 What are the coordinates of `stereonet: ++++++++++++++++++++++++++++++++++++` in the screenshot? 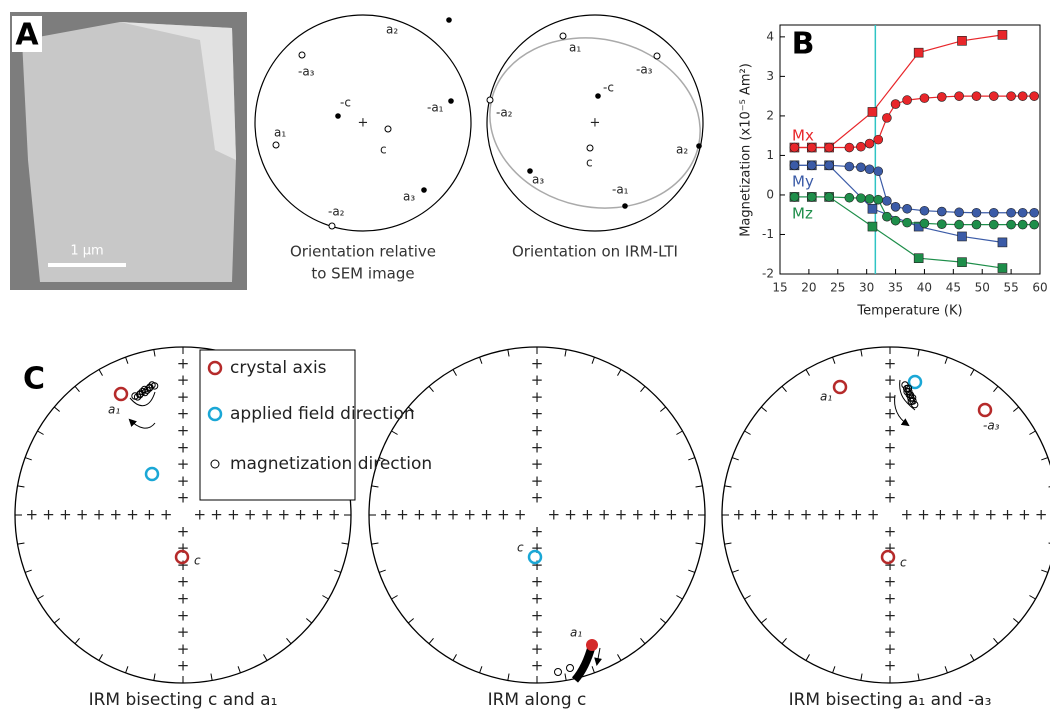 It's located at (885, 515).